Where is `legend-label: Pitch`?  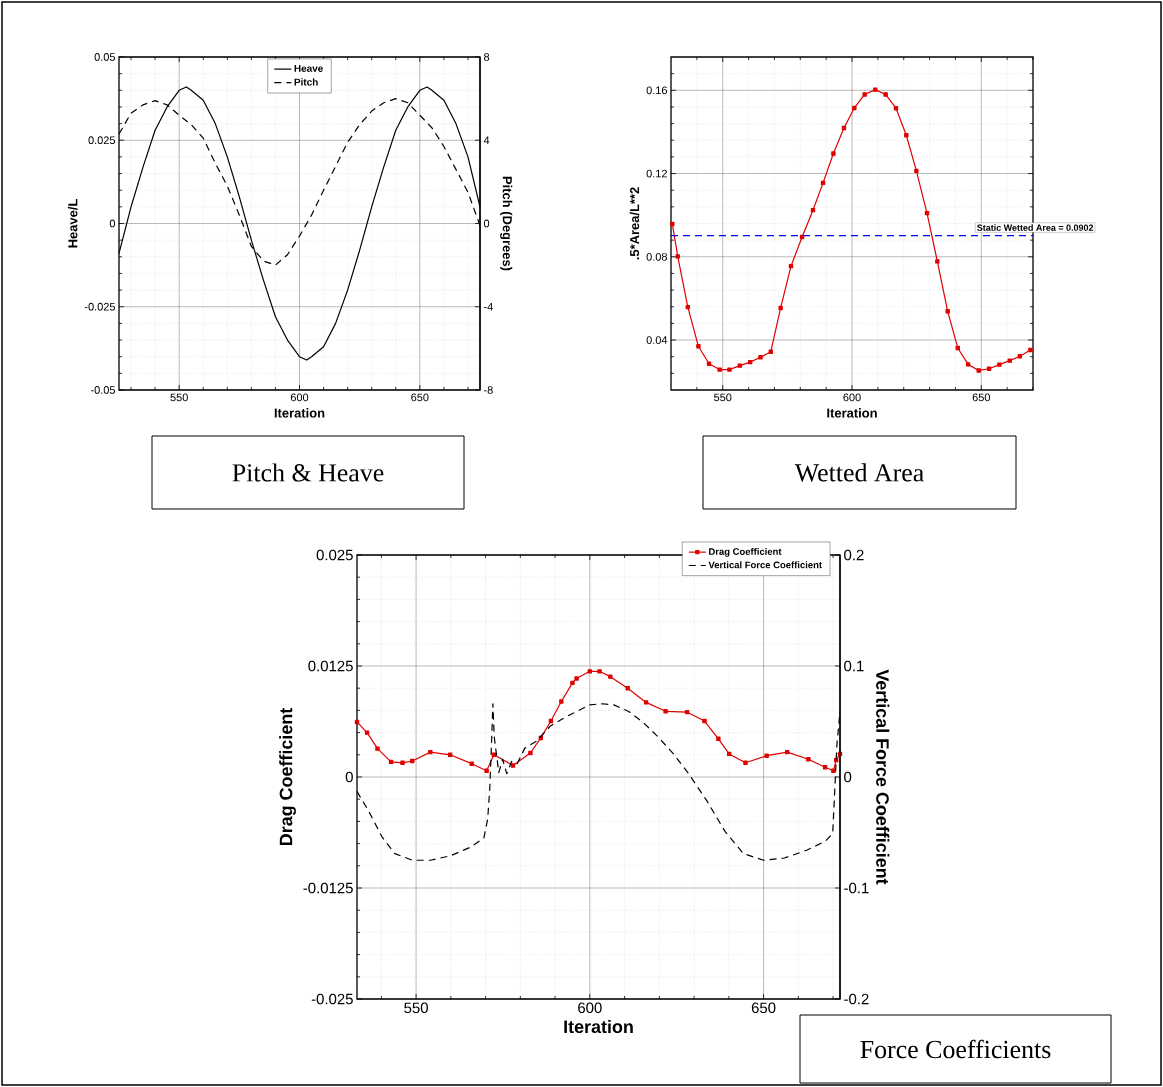 legend-label: Pitch is located at coordinates (306, 82).